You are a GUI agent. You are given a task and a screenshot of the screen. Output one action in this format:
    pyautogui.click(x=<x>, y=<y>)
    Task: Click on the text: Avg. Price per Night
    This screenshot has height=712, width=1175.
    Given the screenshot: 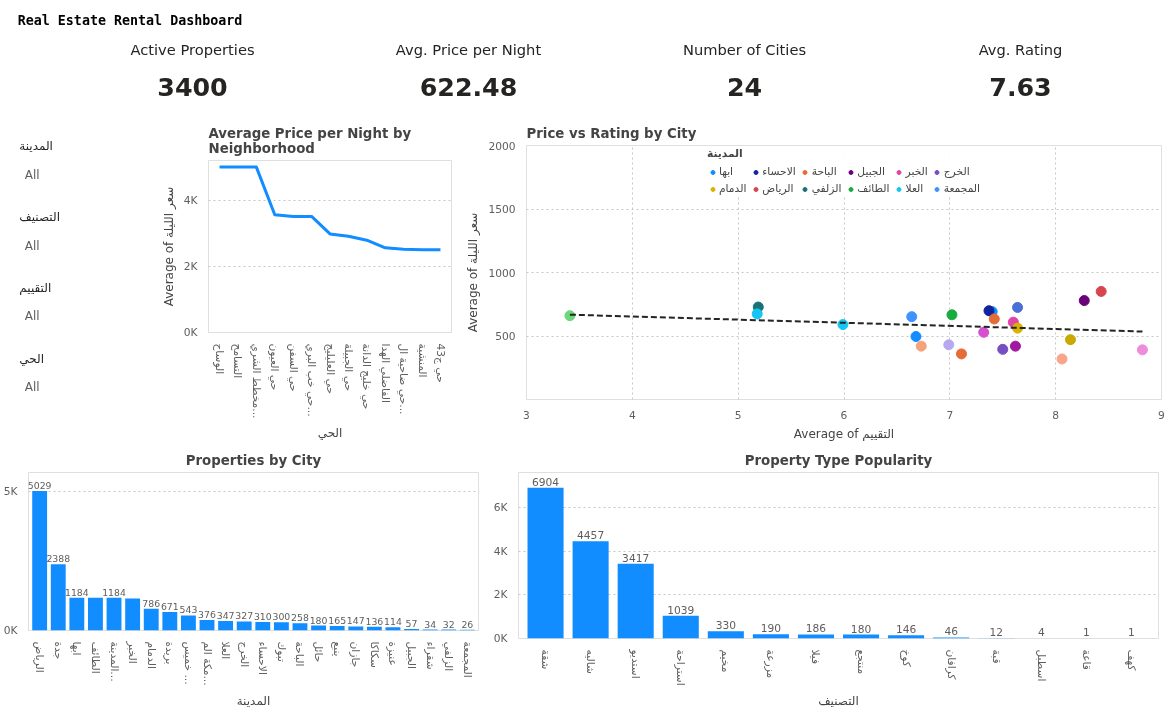 What is the action you would take?
    pyautogui.click(x=468, y=50)
    